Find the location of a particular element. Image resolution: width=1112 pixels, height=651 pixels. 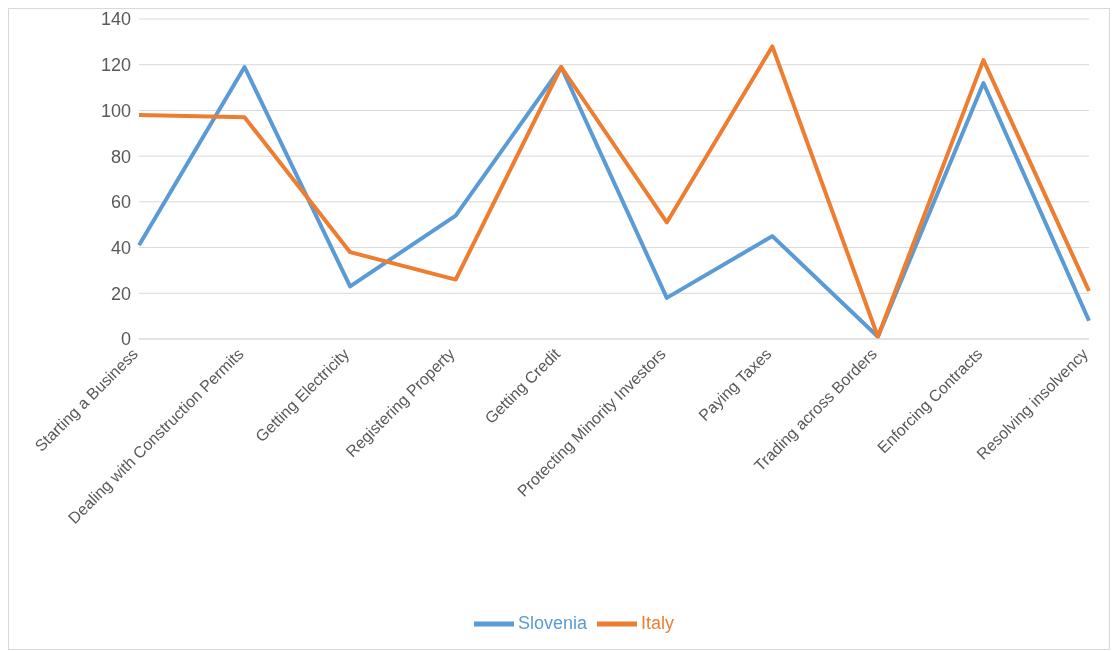

legend-label: Italy is located at coordinates (658, 622).